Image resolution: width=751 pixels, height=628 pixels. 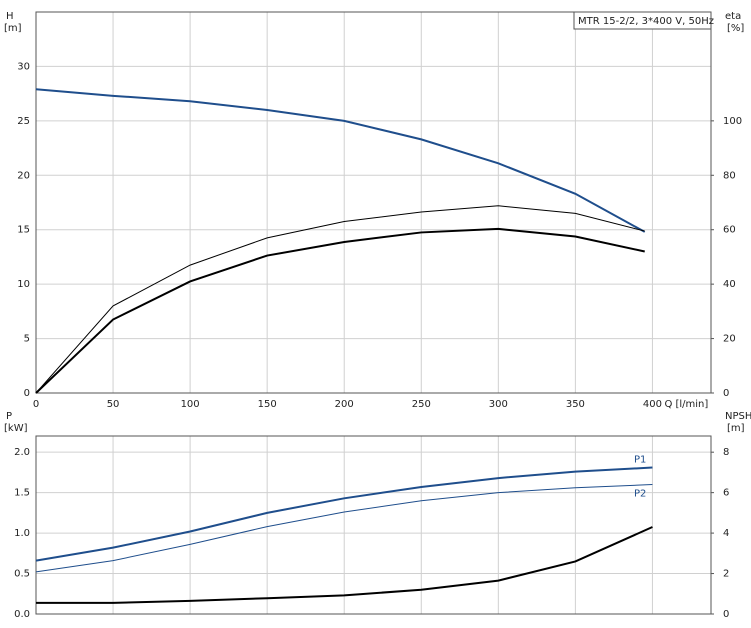 I want to click on y2-tick-label: 100, so click(x=732, y=121).